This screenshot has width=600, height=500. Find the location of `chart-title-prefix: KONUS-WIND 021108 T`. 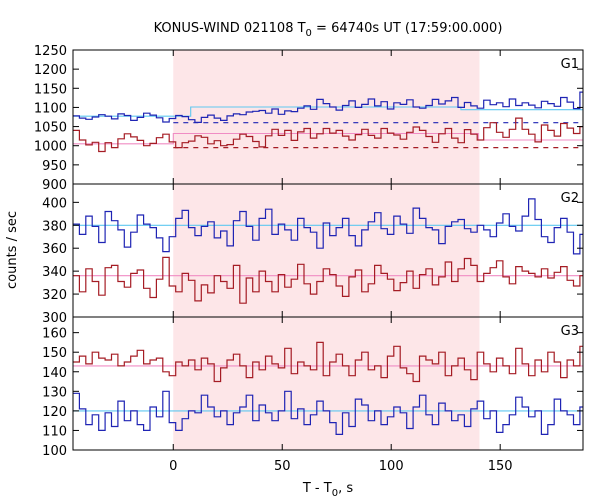

chart-title-prefix: KONUS-WIND 021108 T is located at coordinates (230, 28).